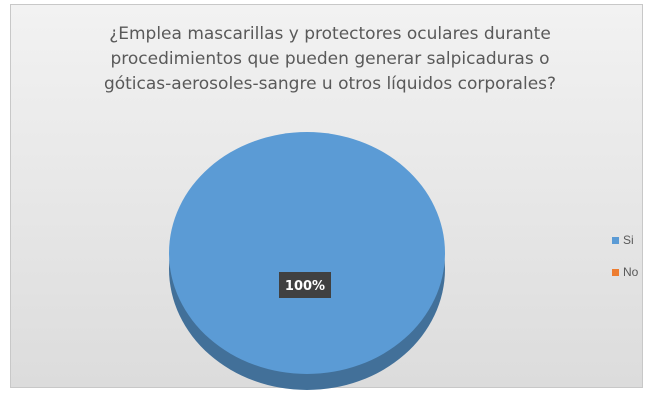  Describe the element at coordinates (615, 272) in the screenshot. I see `legend-swatch-no` at that location.